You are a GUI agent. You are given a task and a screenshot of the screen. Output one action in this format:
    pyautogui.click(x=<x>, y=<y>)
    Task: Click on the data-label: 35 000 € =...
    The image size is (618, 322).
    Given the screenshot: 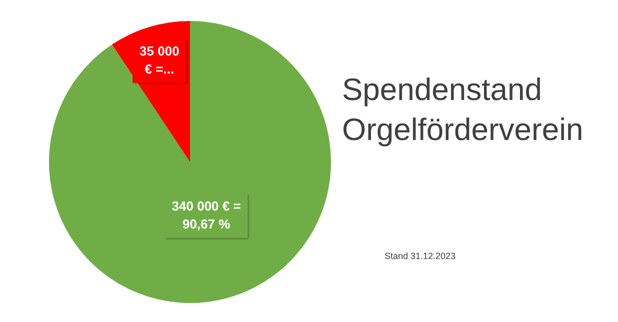 What is the action you would take?
    pyautogui.click(x=160, y=59)
    